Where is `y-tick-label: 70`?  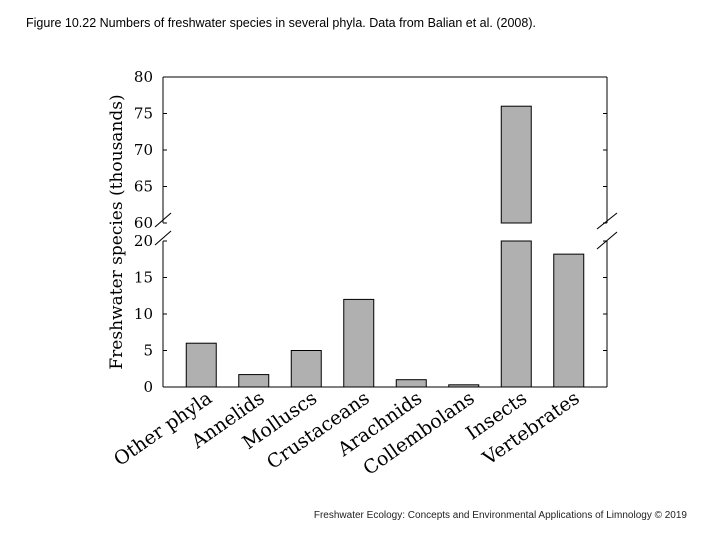 y-tick-label: 70 is located at coordinates (143, 150).